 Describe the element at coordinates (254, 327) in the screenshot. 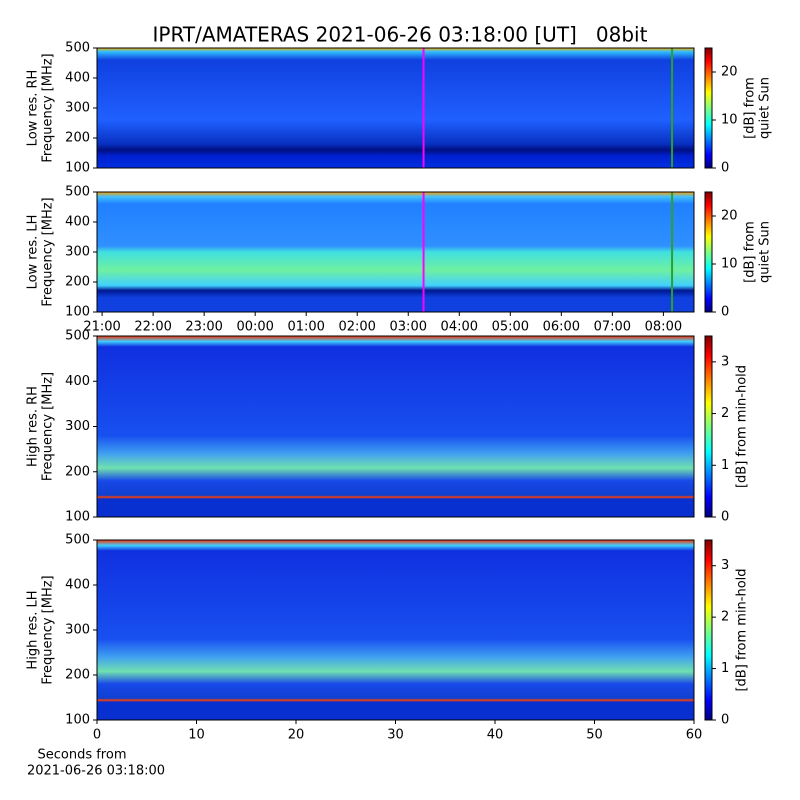

I see `x-tick-label: 00:00` at that location.